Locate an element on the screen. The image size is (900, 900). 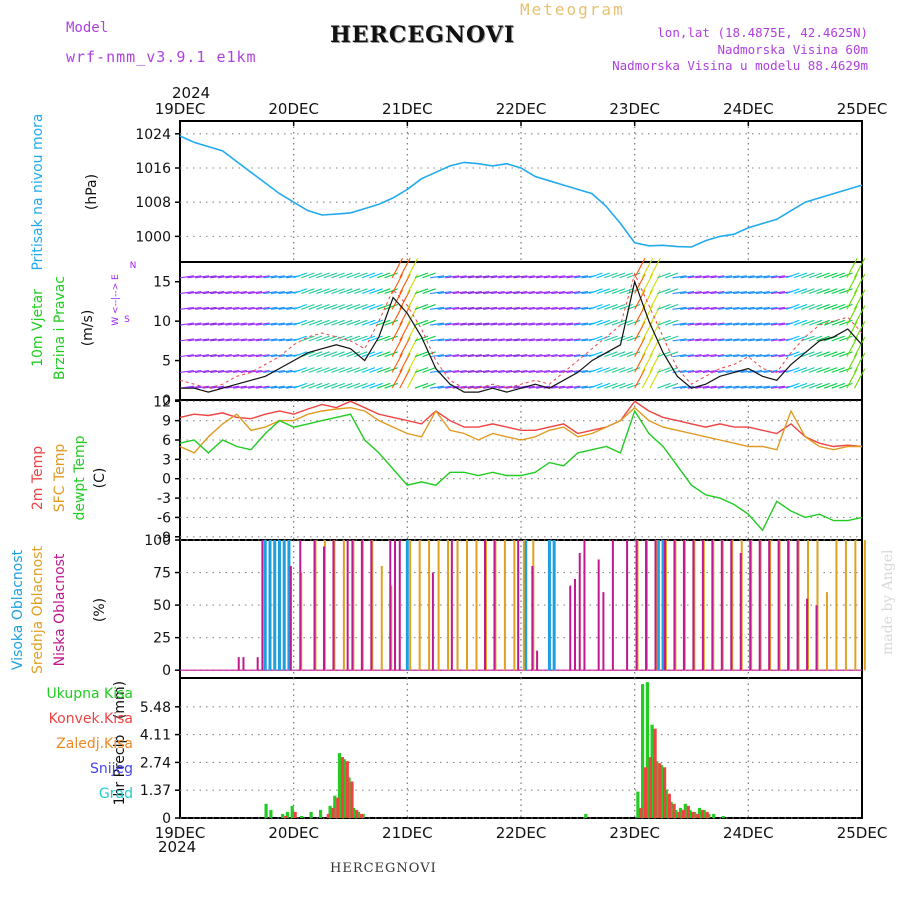
date-label-top: 24DEC is located at coordinates (748, 109).